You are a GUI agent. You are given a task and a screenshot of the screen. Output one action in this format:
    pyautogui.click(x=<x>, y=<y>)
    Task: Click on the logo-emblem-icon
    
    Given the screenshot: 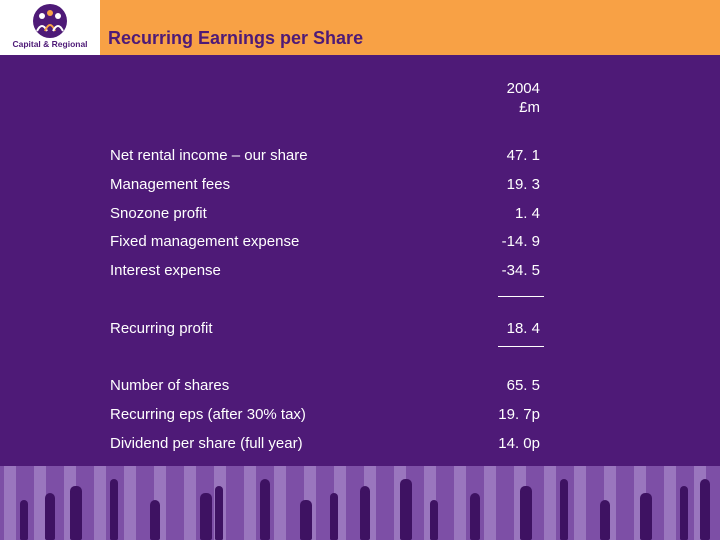 What is the action you would take?
    pyautogui.click(x=50, y=21)
    